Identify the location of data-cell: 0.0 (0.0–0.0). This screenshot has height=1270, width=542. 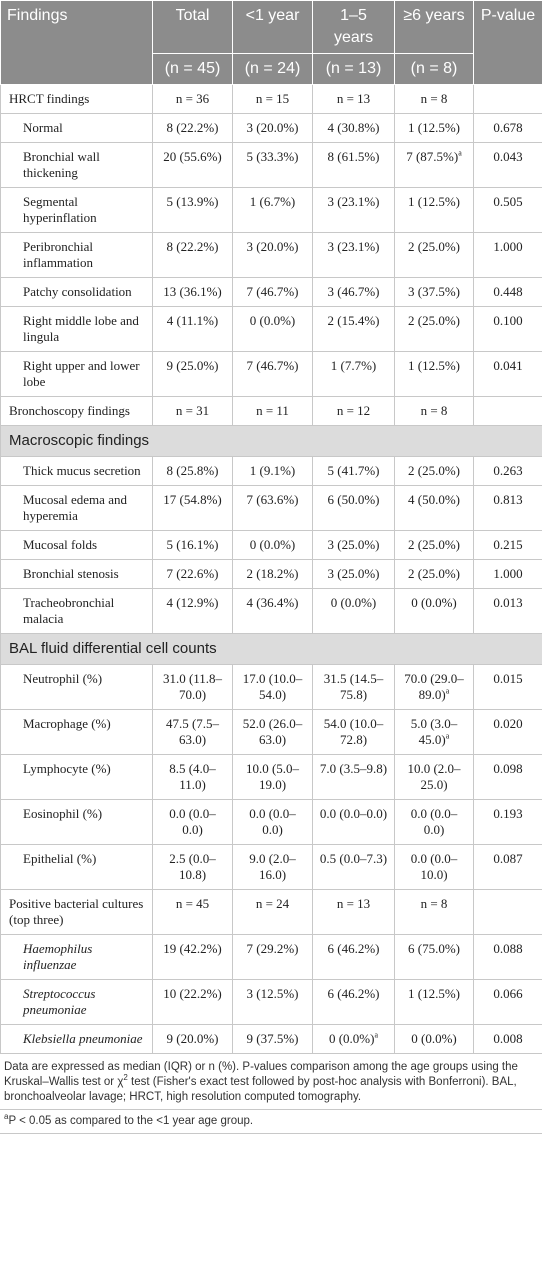
(272, 822).